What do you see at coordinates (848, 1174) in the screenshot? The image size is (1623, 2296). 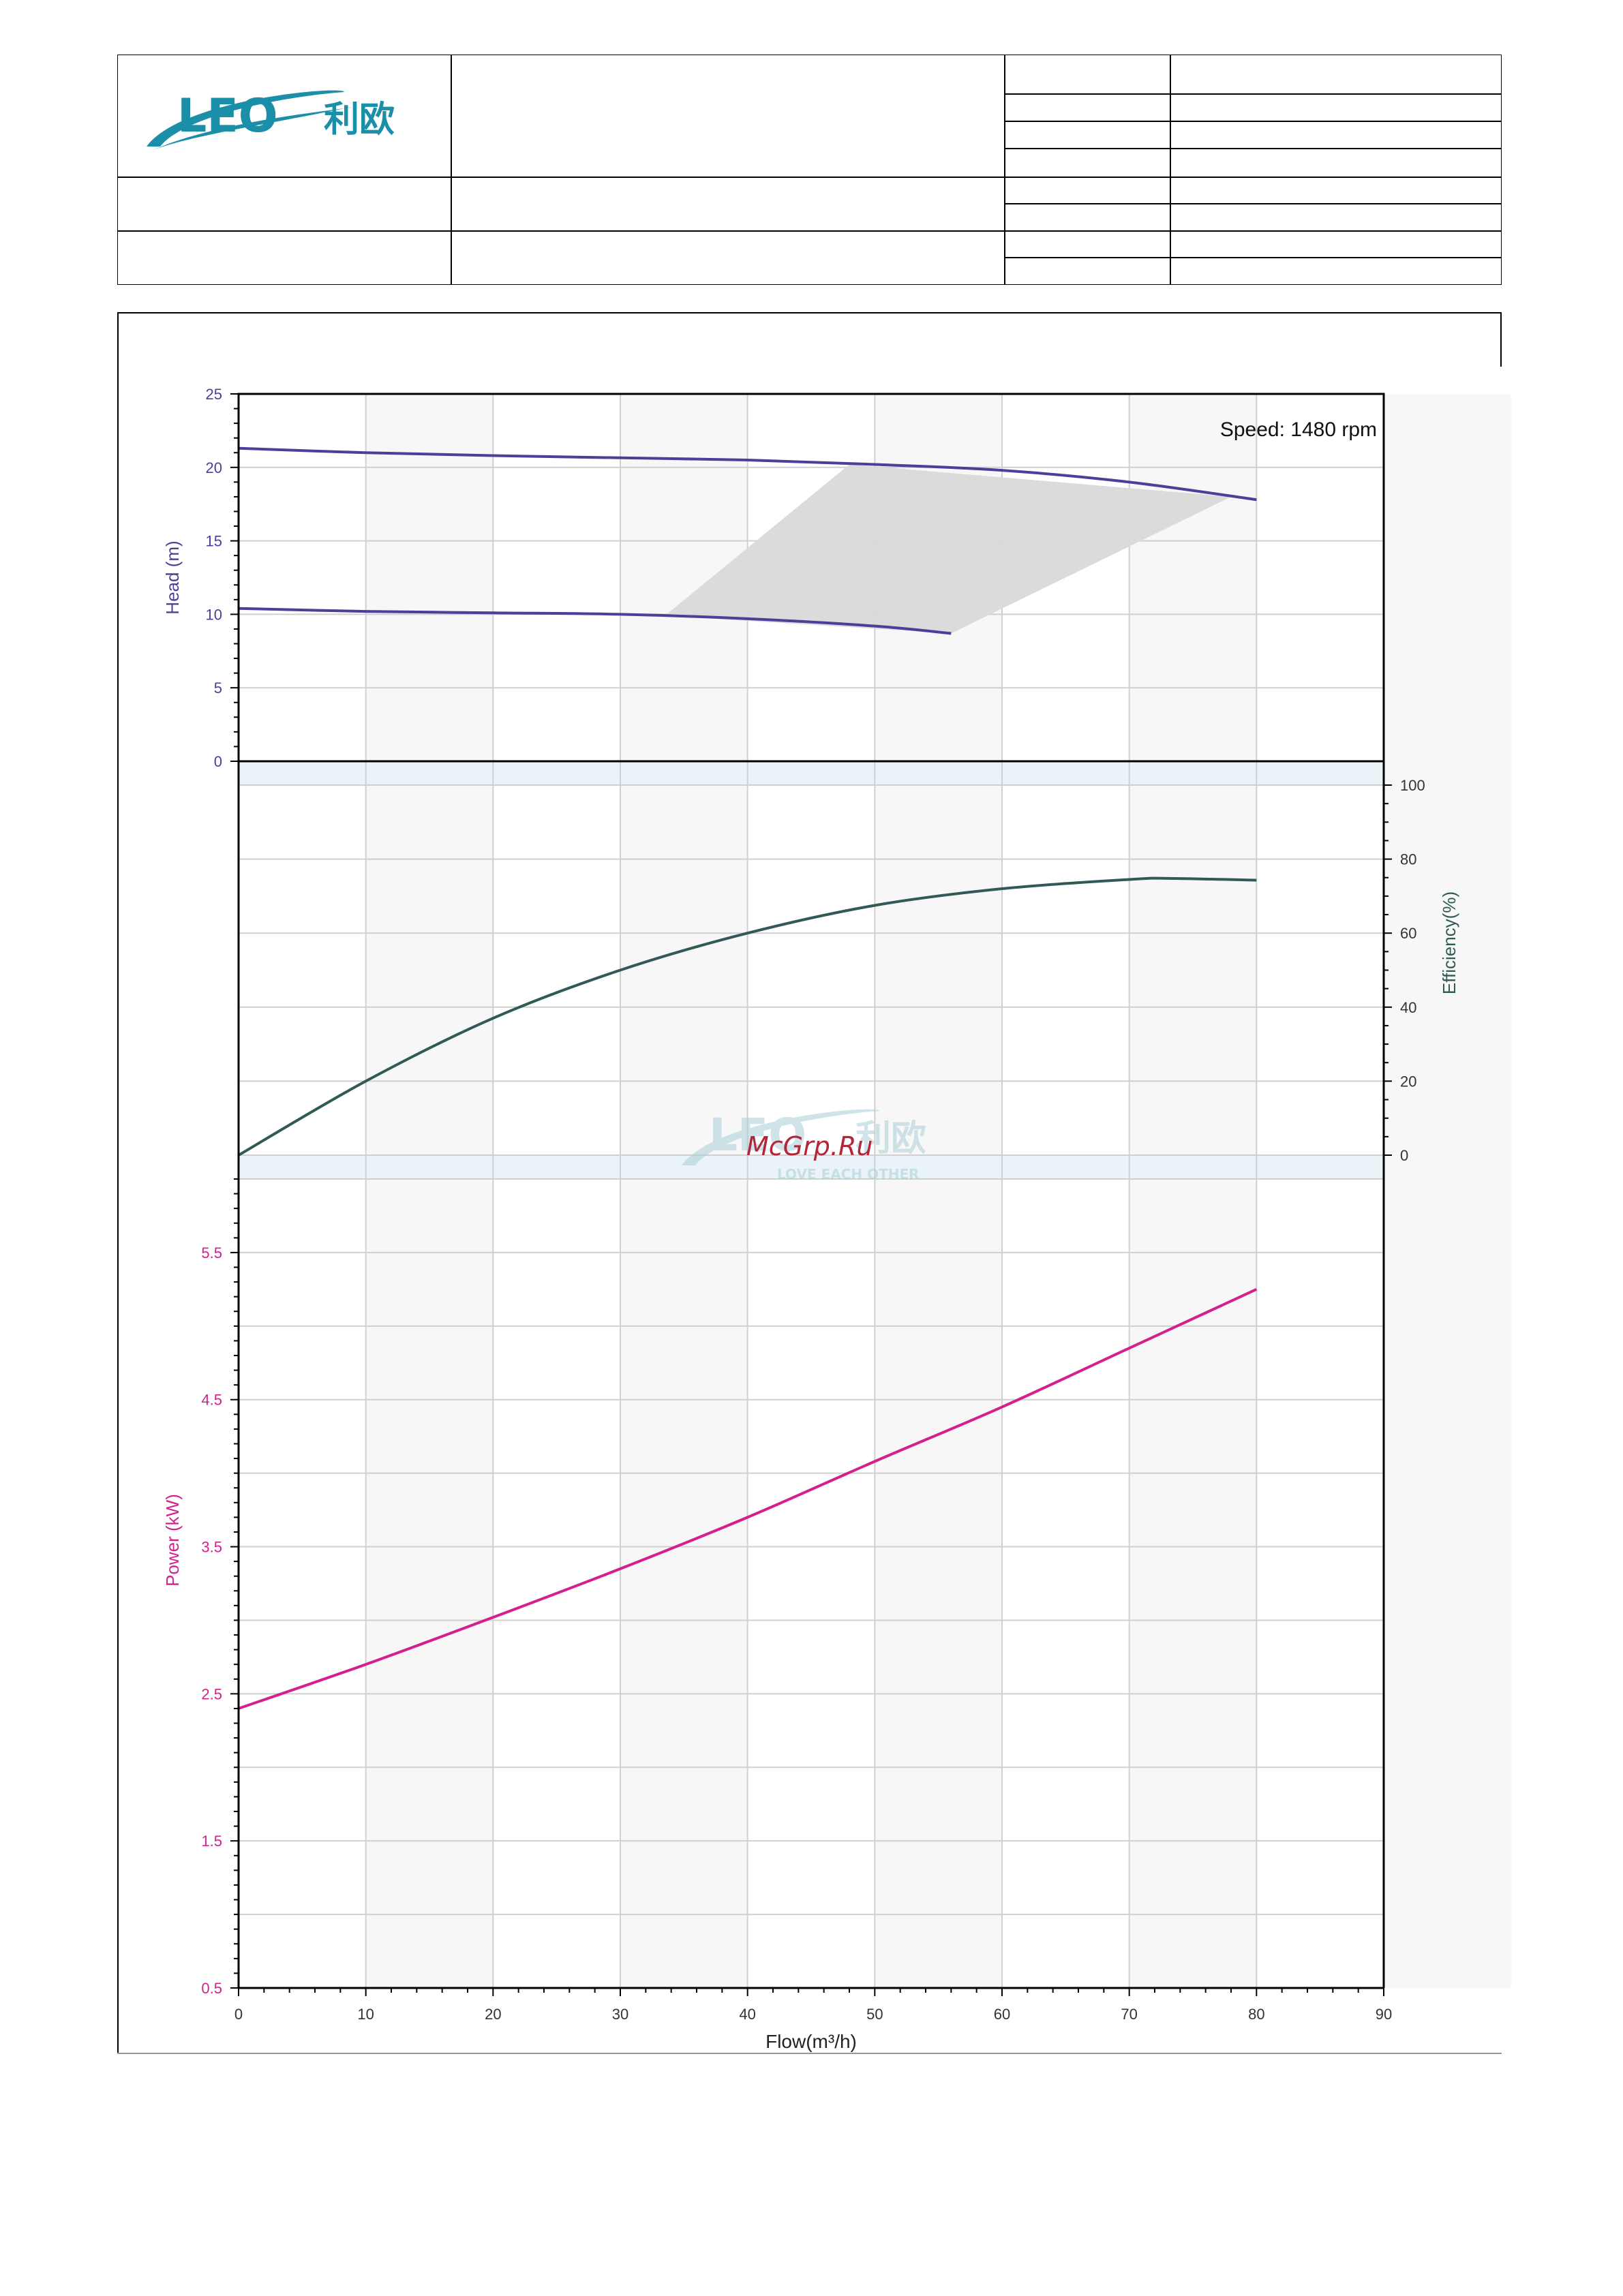 I see `watermark-tagline: LOVE EACH OTHER` at bounding box center [848, 1174].